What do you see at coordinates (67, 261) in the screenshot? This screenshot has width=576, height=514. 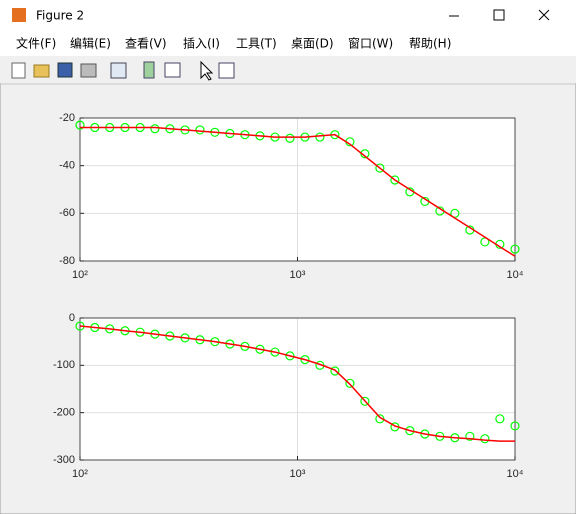 I see `y-tick-label: -80` at bounding box center [67, 261].